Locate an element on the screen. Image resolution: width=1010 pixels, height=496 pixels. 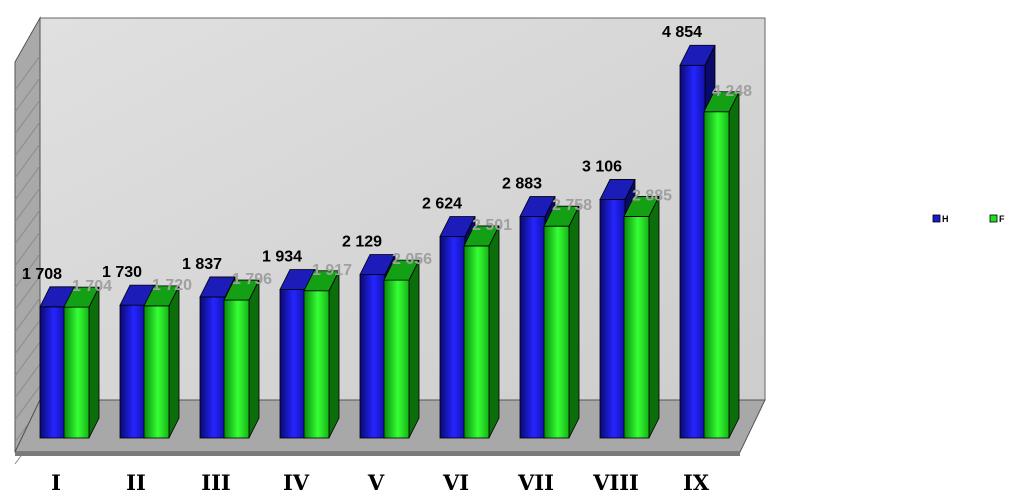
legend-label-f: F is located at coordinates (1002, 219).